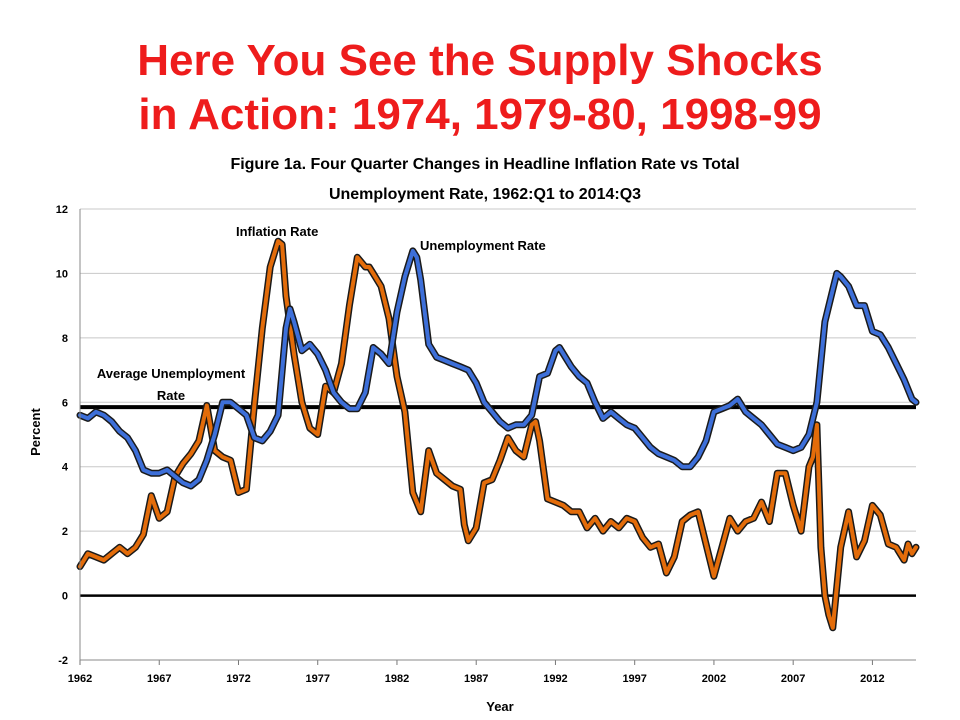 The height and width of the screenshot is (720, 960). Describe the element at coordinates (62, 210) in the screenshot. I see `y-tick-label: 12` at that location.